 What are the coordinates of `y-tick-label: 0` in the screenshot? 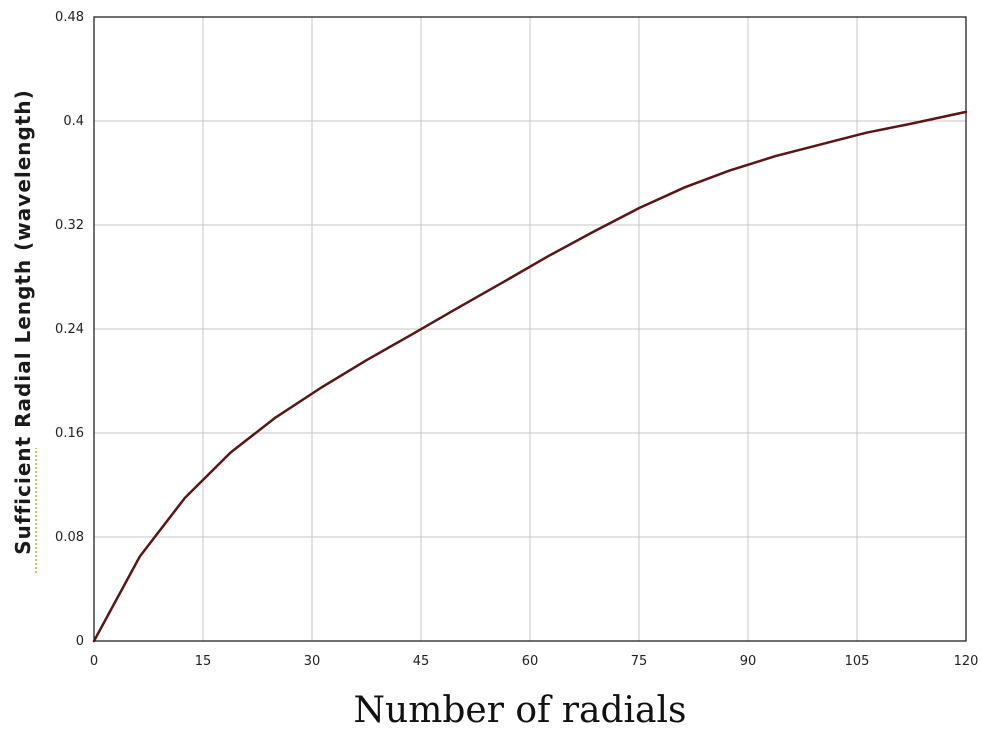 It's located at (80, 641).